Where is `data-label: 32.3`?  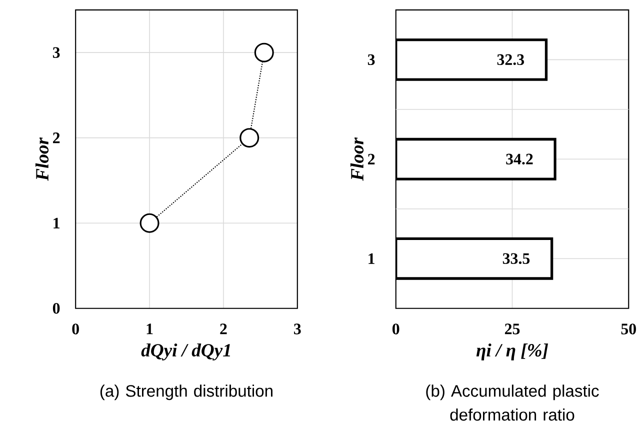 data-label: 32.3 is located at coordinates (510, 60).